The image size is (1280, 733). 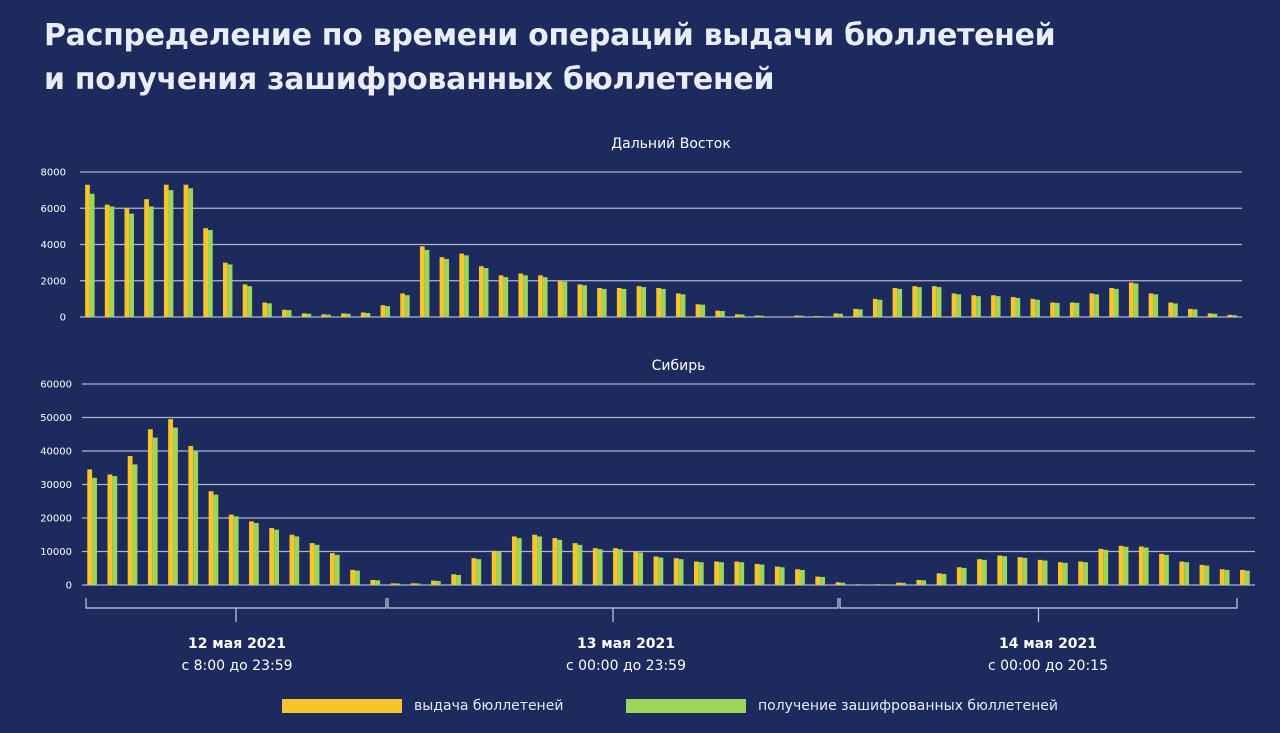 What do you see at coordinates (237, 644) in the screenshot?
I see `period-date: 12 мая 2021` at bounding box center [237, 644].